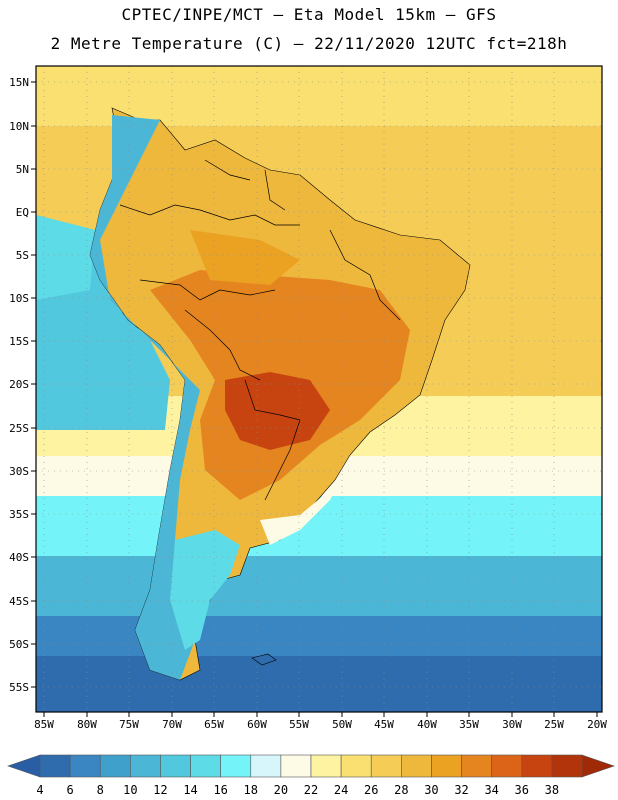  Describe the element at coordinates (309, 14) in the screenshot. I see `map-title-line-1: CPTEC/INPE/MCT – Eta Model 15km – GFS` at that location.